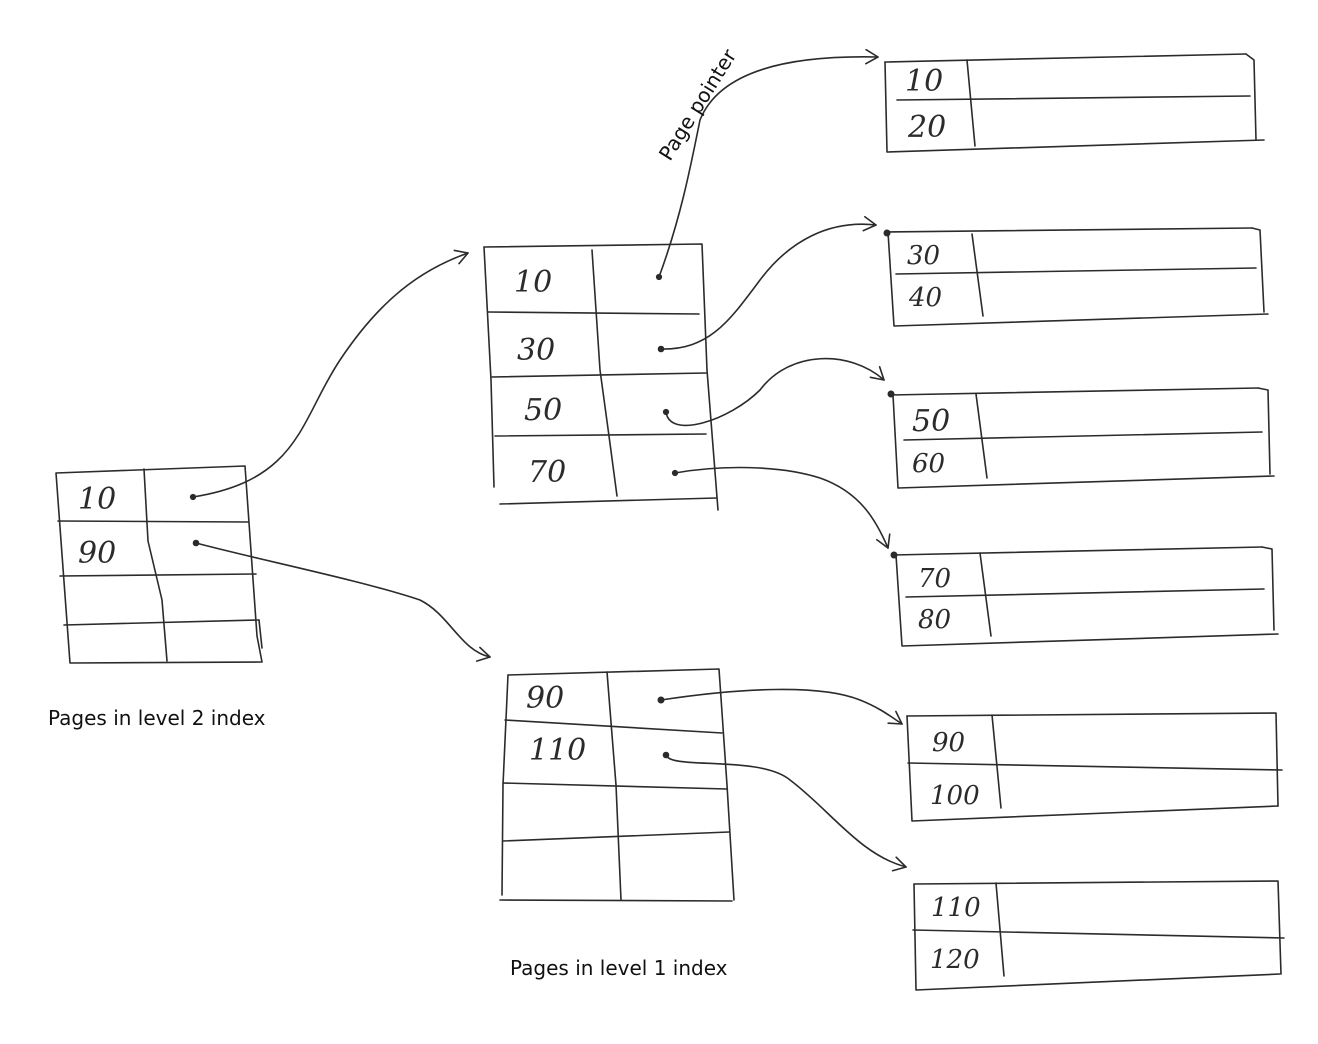 The width and height of the screenshot is (1318, 1044). What do you see at coordinates (1076, 277) in the screenshot?
I see `leaf-page-2: 30 40` at bounding box center [1076, 277].